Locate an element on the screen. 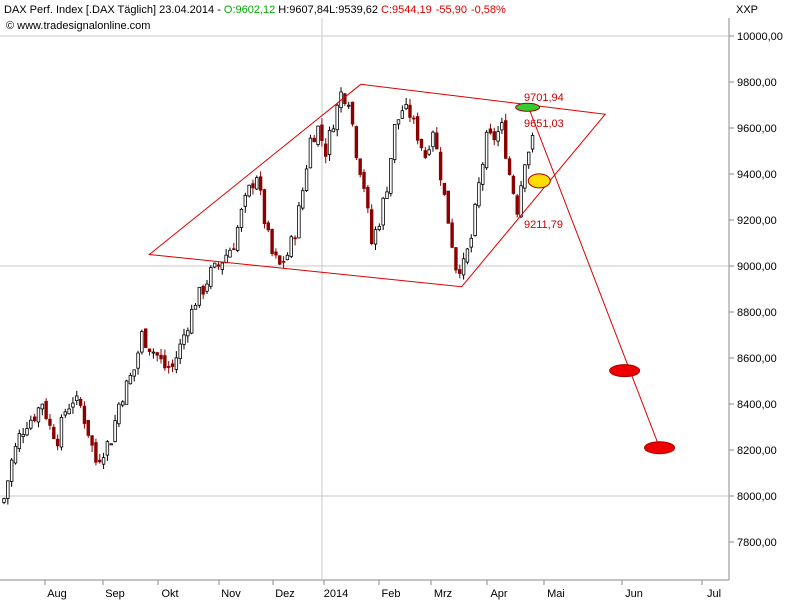 The width and height of the screenshot is (800, 600). x-tick-label-10: Jun is located at coordinates (634, 594).